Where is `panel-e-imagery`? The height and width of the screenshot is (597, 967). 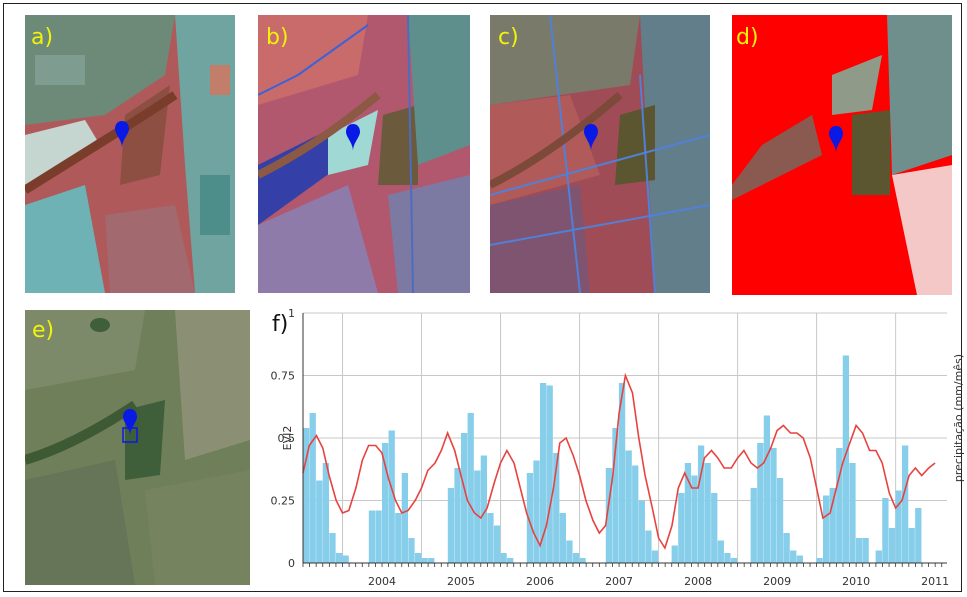 panel-e-imagery is located at coordinates (137, 447).